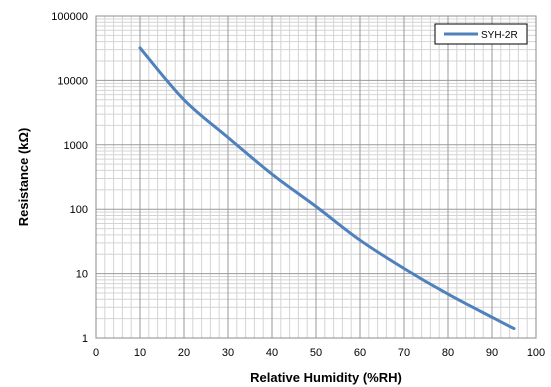  What do you see at coordinates (492, 353) in the screenshot?
I see `x-tick-label: 90` at bounding box center [492, 353].